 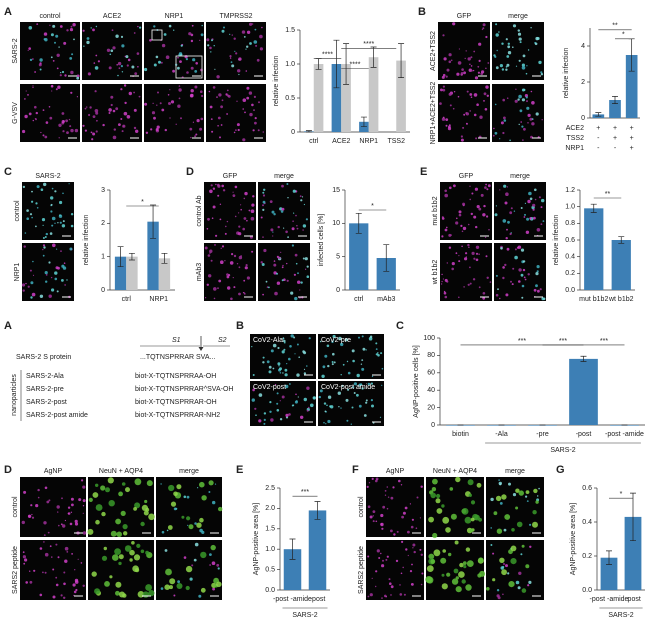 What do you see at coordinates (598, 138) in the screenshot?
I see `condition-mark: -` at bounding box center [598, 138].